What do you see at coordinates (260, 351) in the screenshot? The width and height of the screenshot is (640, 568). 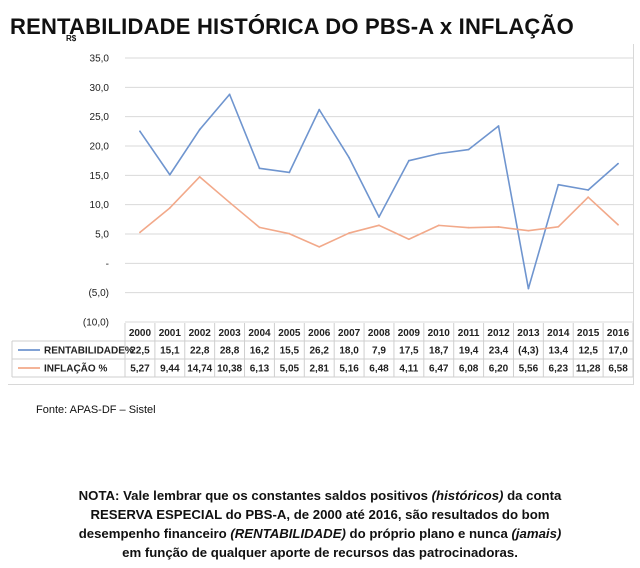 I see `table-value-rentabilidade: 16,2` at bounding box center [260, 351].